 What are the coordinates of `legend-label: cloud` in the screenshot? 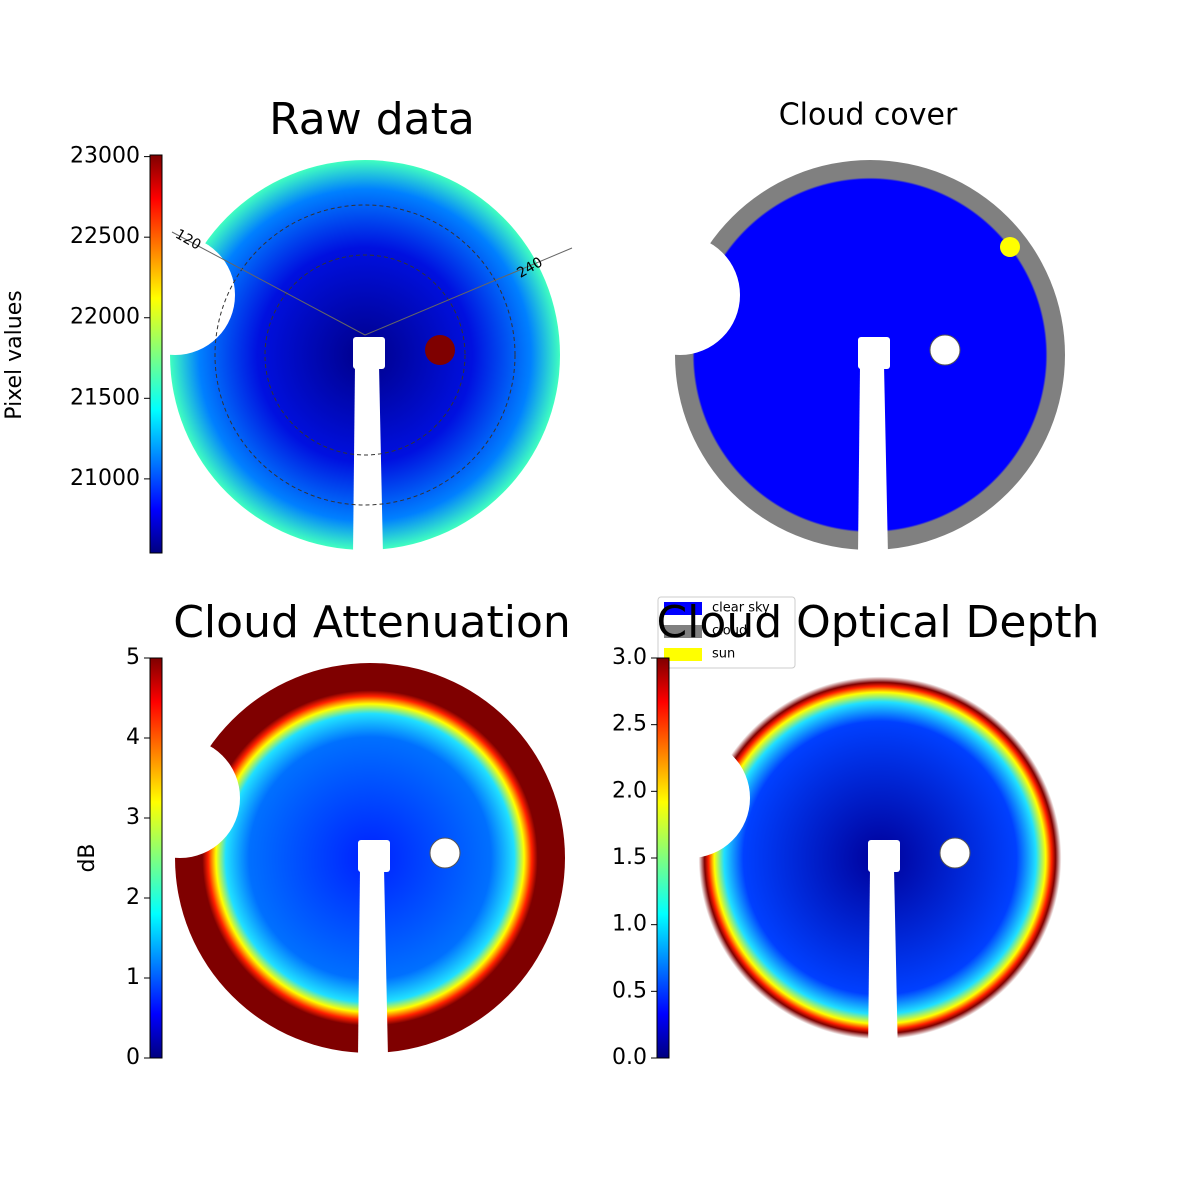 It's located at (729, 631).